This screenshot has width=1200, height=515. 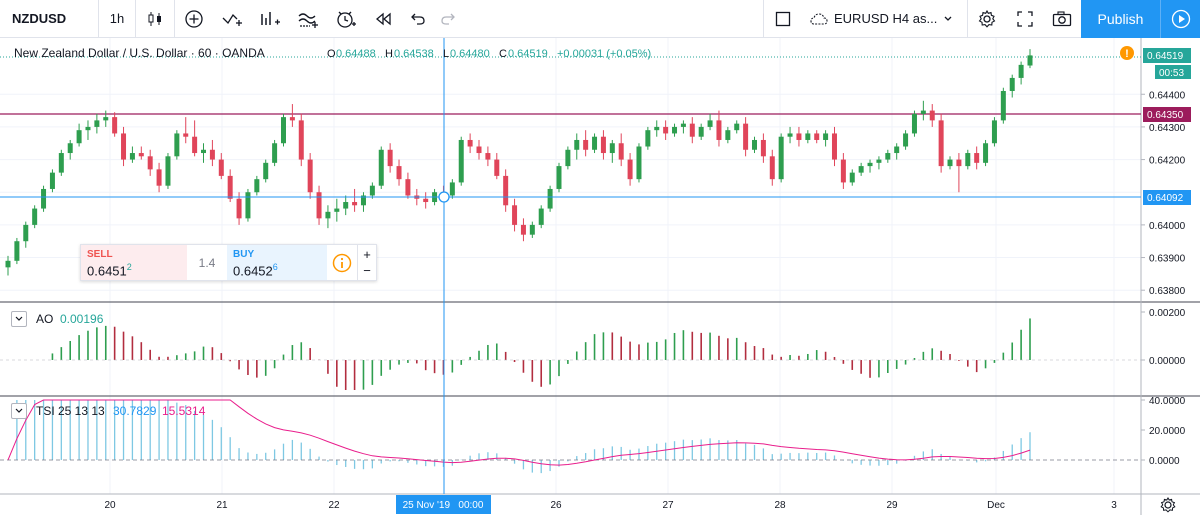 I want to click on candles-icon, so click(x=155, y=19).